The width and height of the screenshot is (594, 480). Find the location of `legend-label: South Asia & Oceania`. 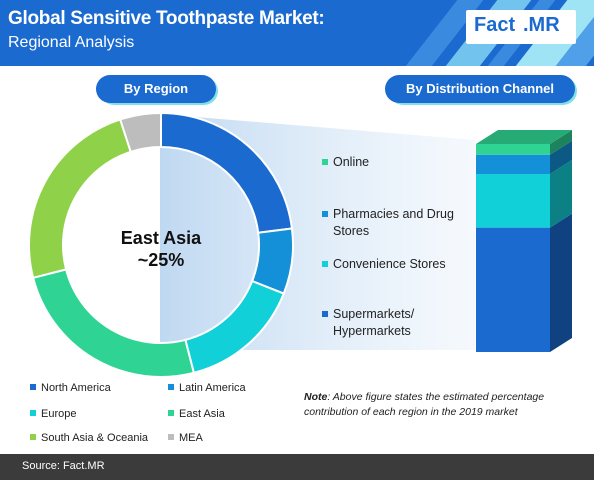

legend-label: South Asia & Oceania is located at coordinates (95, 438).